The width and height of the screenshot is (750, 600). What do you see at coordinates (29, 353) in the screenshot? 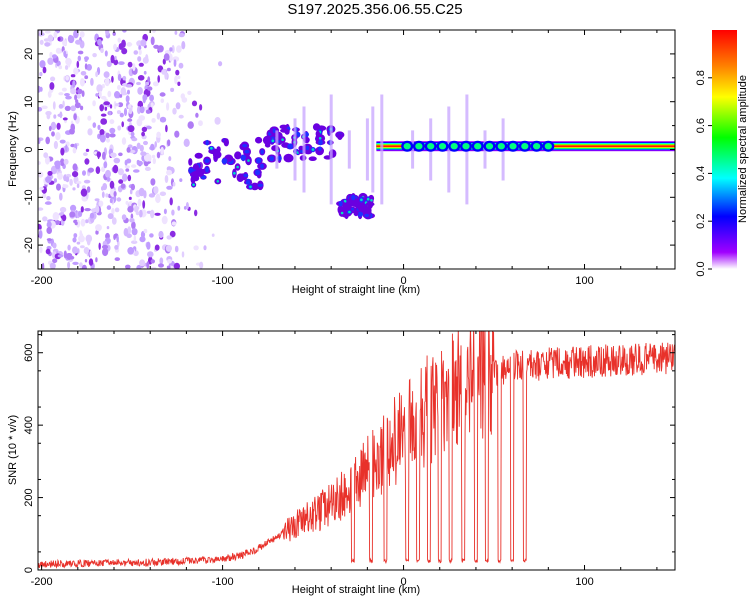
I see `y-tick-label: 600` at bounding box center [29, 353].